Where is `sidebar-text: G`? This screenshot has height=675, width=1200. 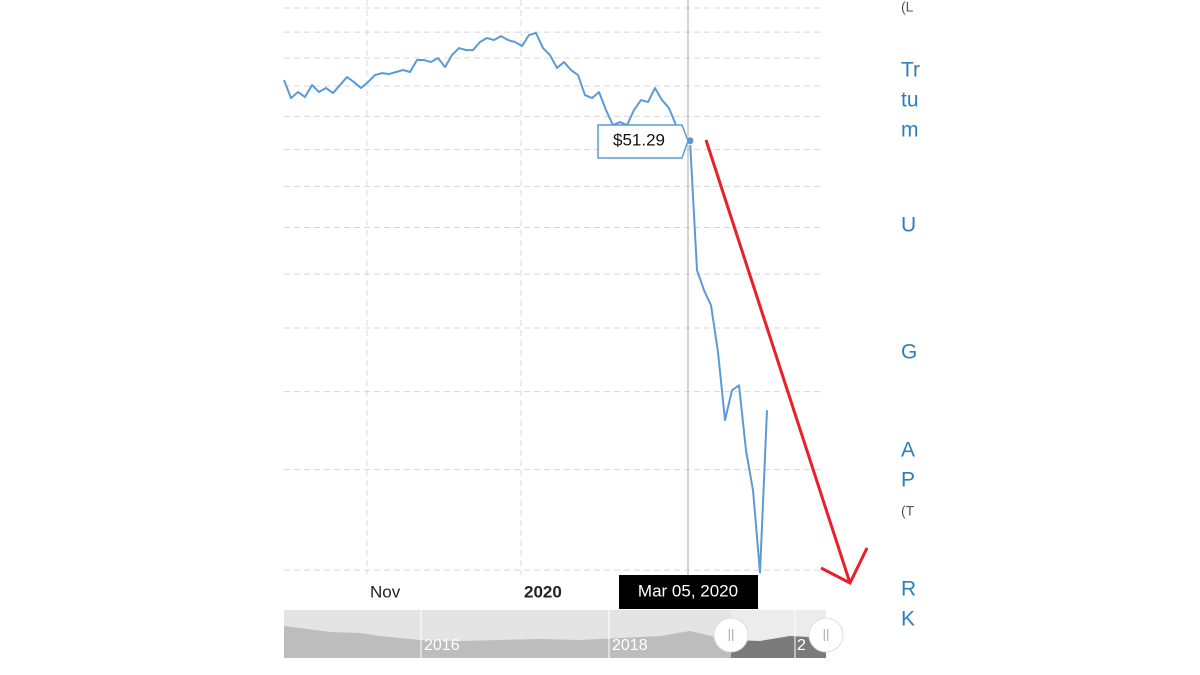
sidebar-text: G is located at coordinates (909, 352).